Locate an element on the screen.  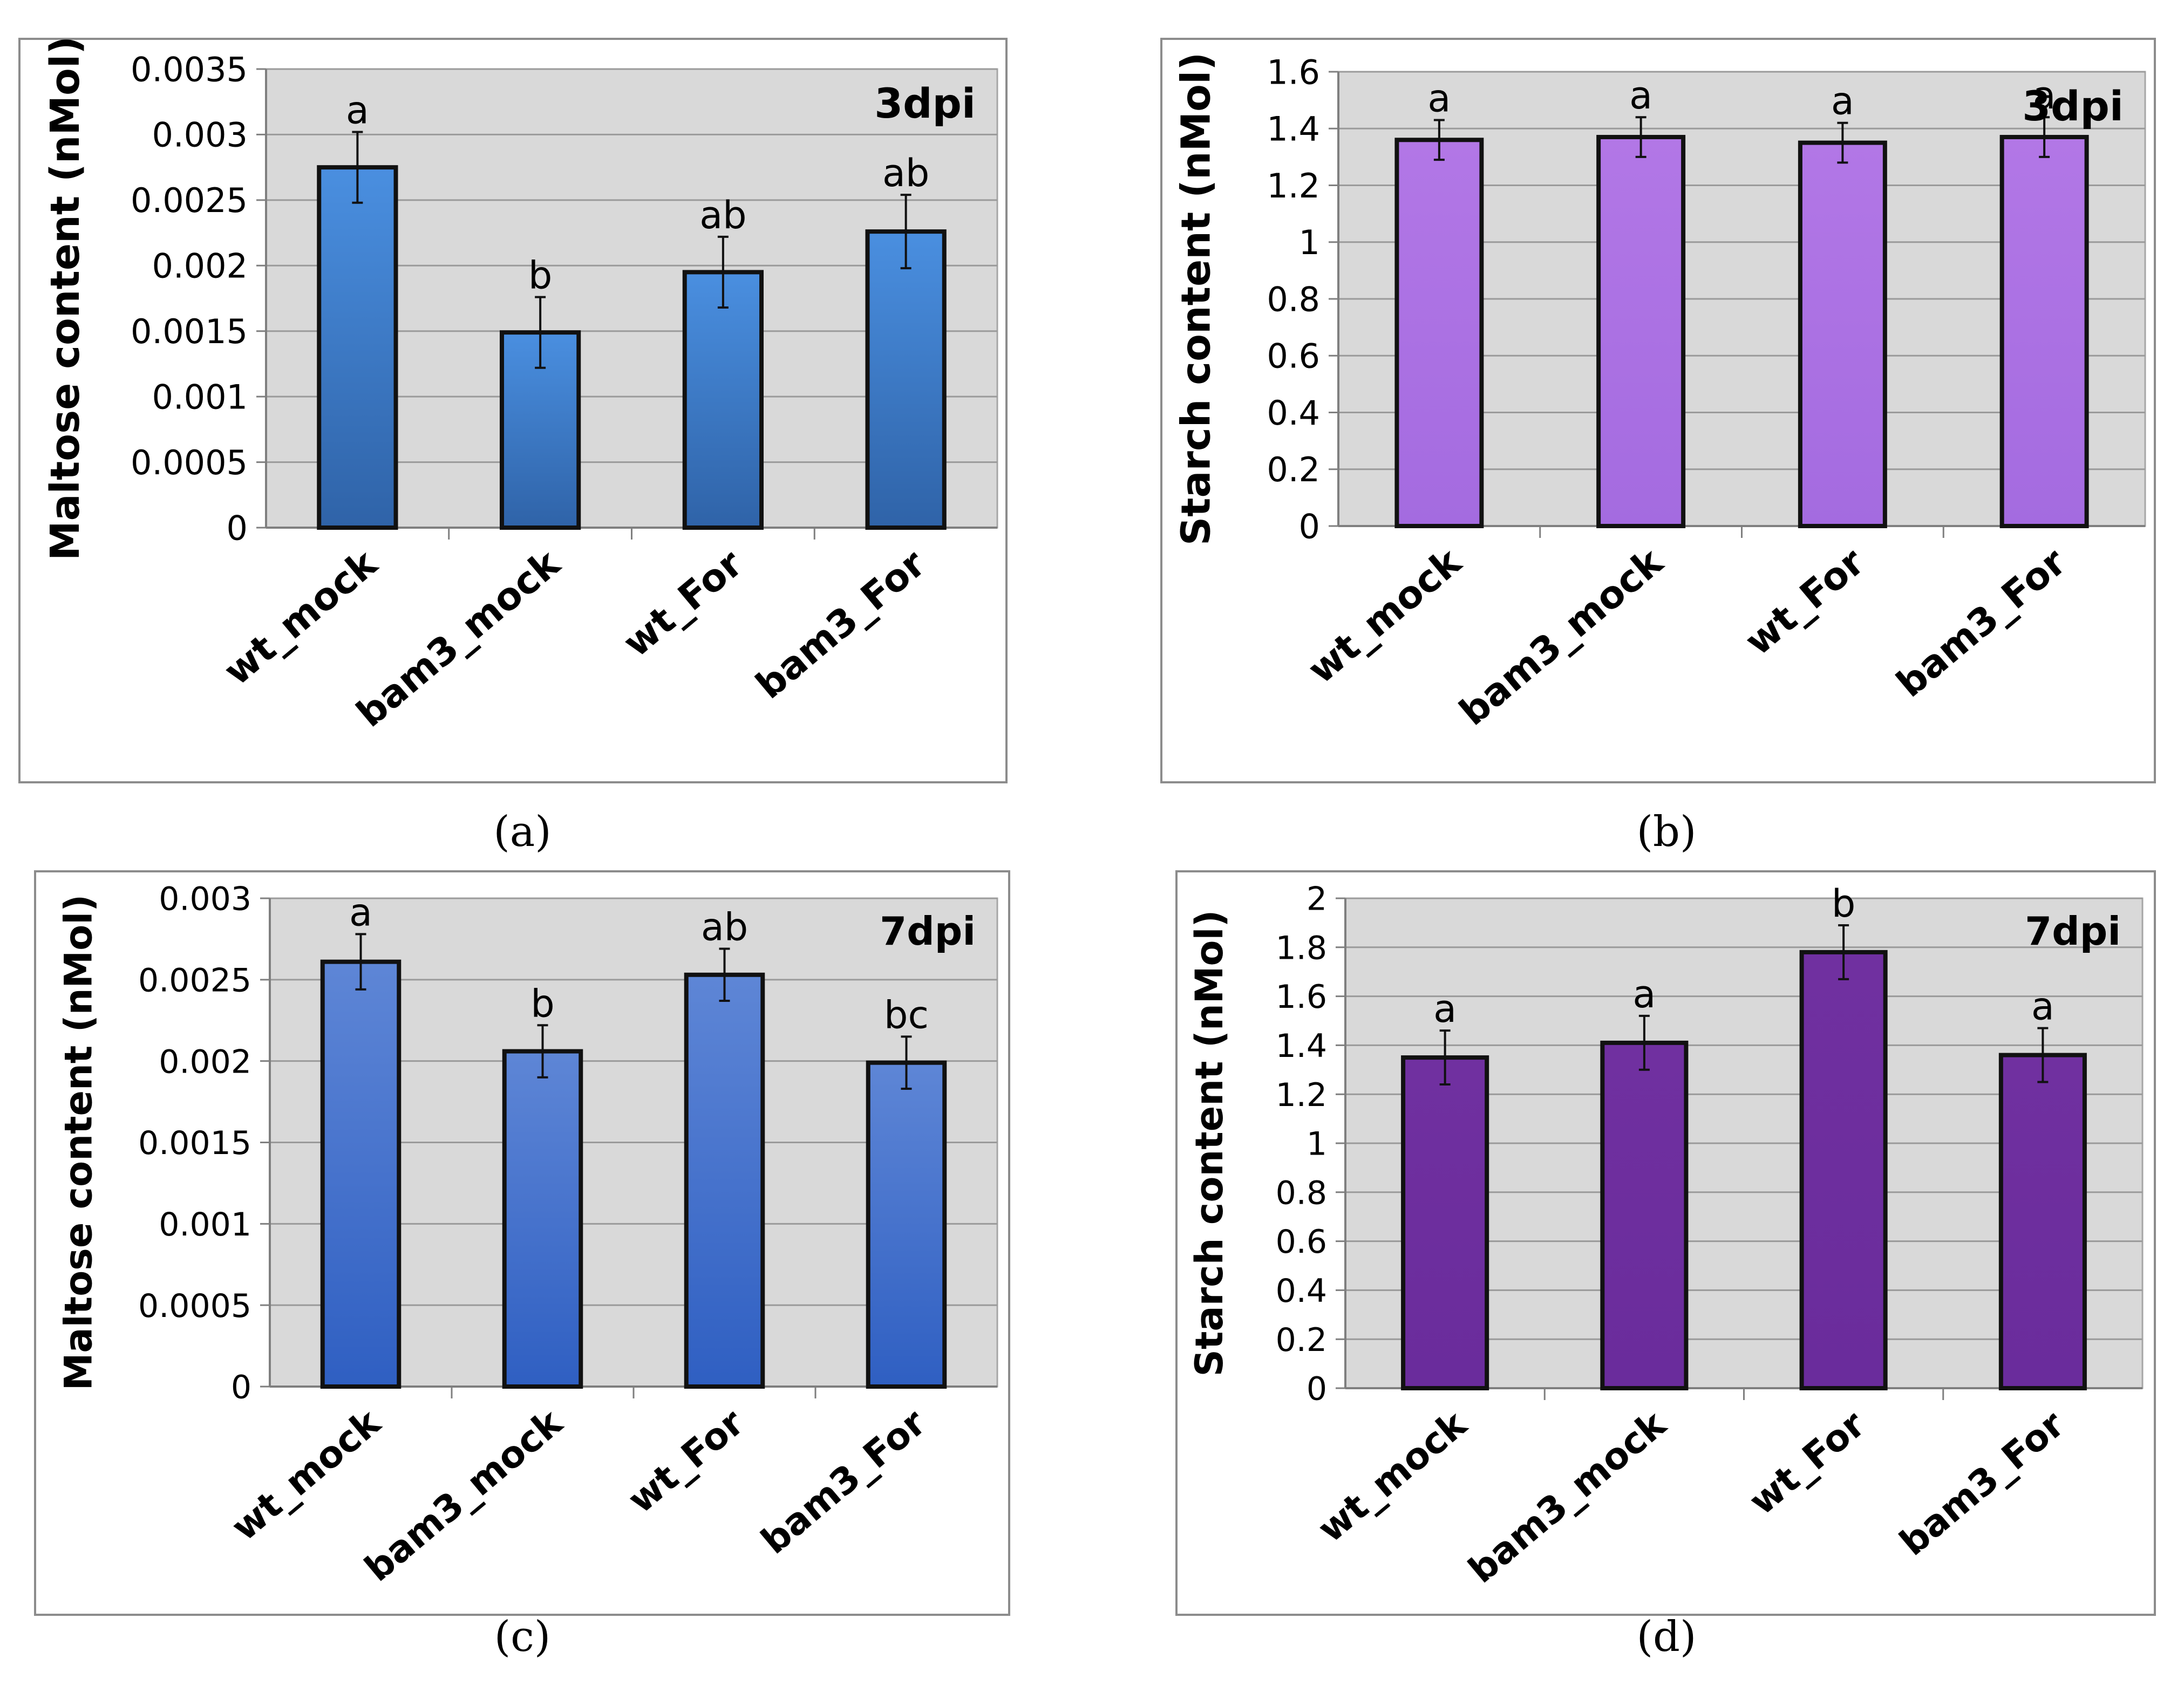
y-tick-label: 0.0035 is located at coordinates (189, 69).